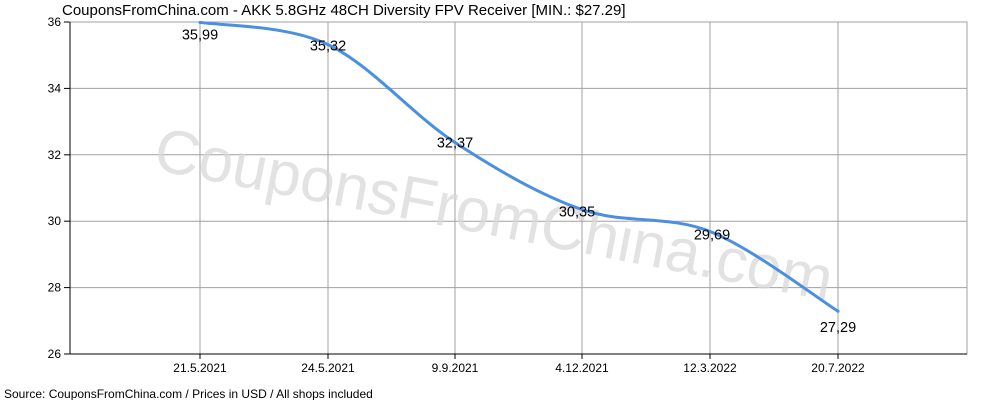 Image resolution: width=1000 pixels, height=400 pixels. I want to click on x-tick-label: 4.12.2021, so click(582, 368).